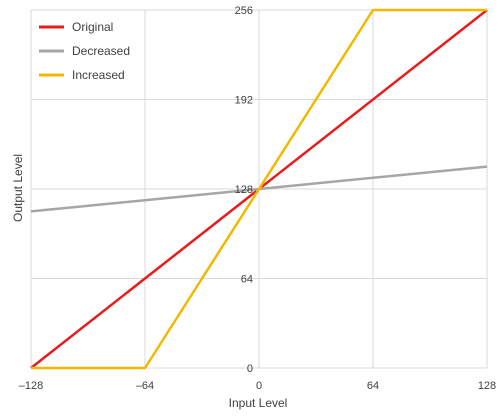 This screenshot has height=420, width=500. Describe the element at coordinates (98, 75) in the screenshot. I see `legend-label: Increased` at that location.